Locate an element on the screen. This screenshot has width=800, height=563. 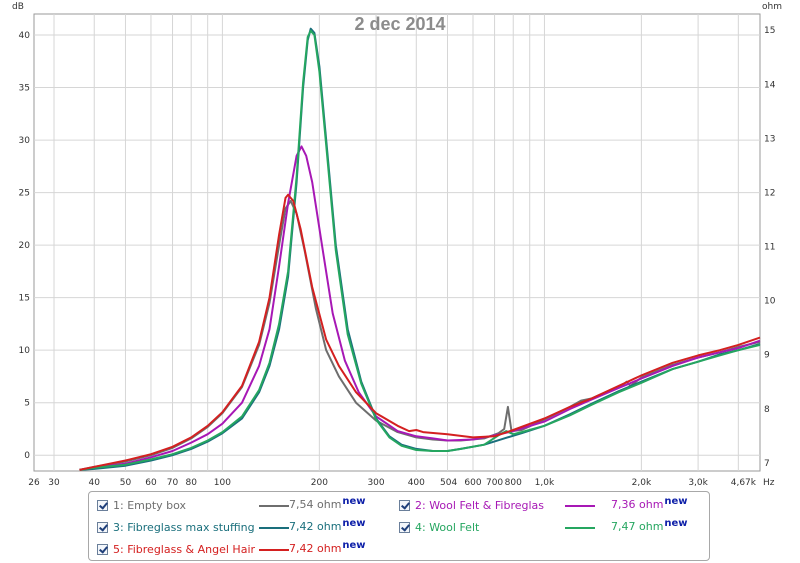
legend-entry: 4: Wool Felt is located at coordinates (439, 527).